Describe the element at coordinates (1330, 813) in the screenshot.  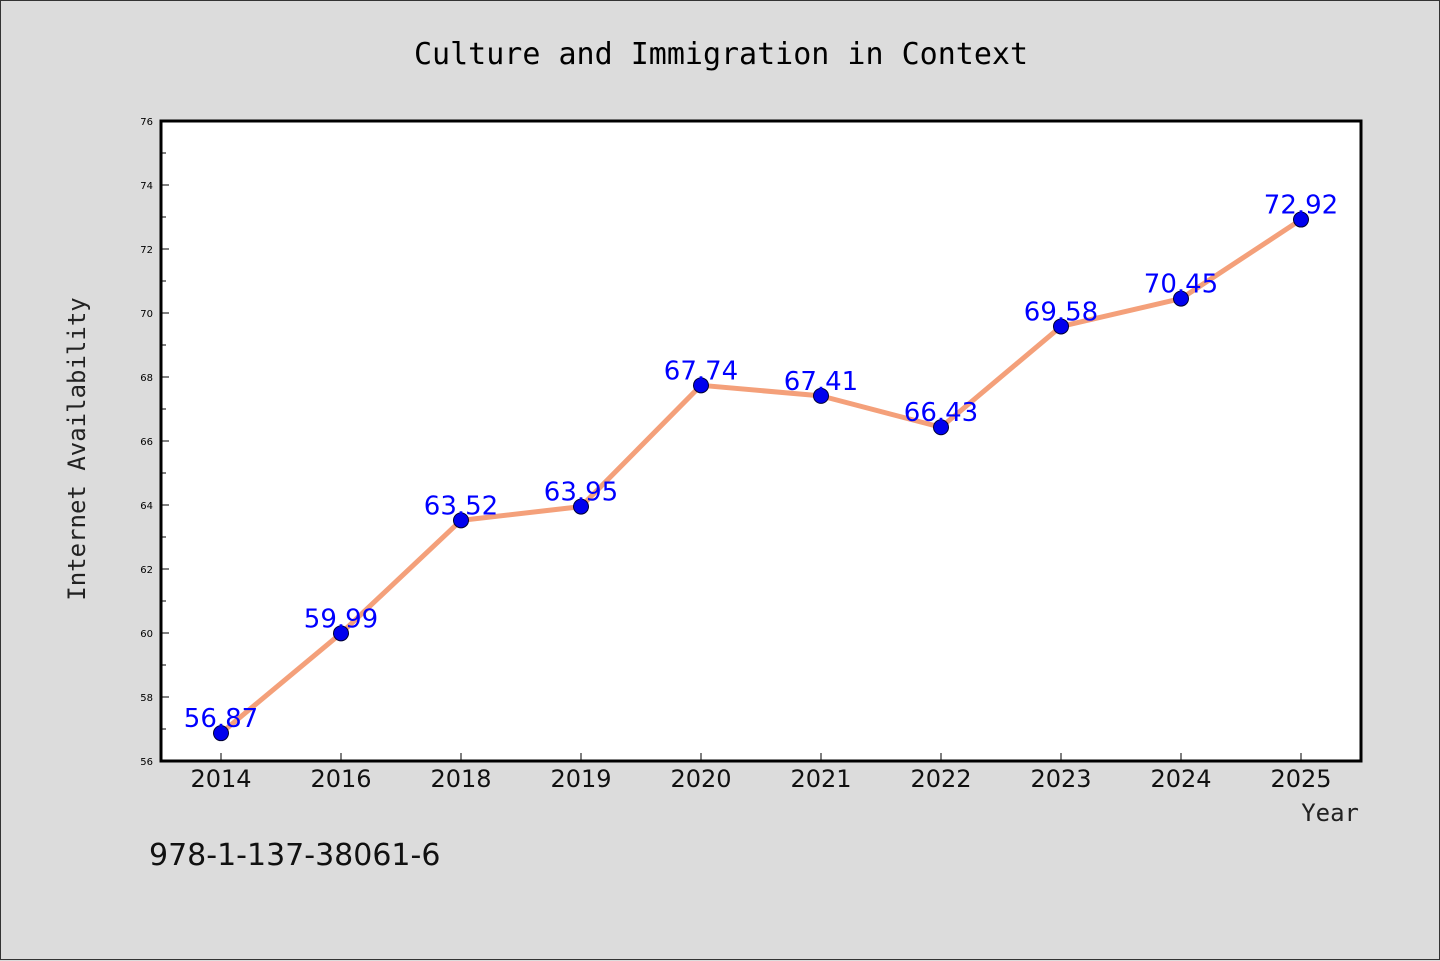
I see `x-axis-title: Year` at that location.